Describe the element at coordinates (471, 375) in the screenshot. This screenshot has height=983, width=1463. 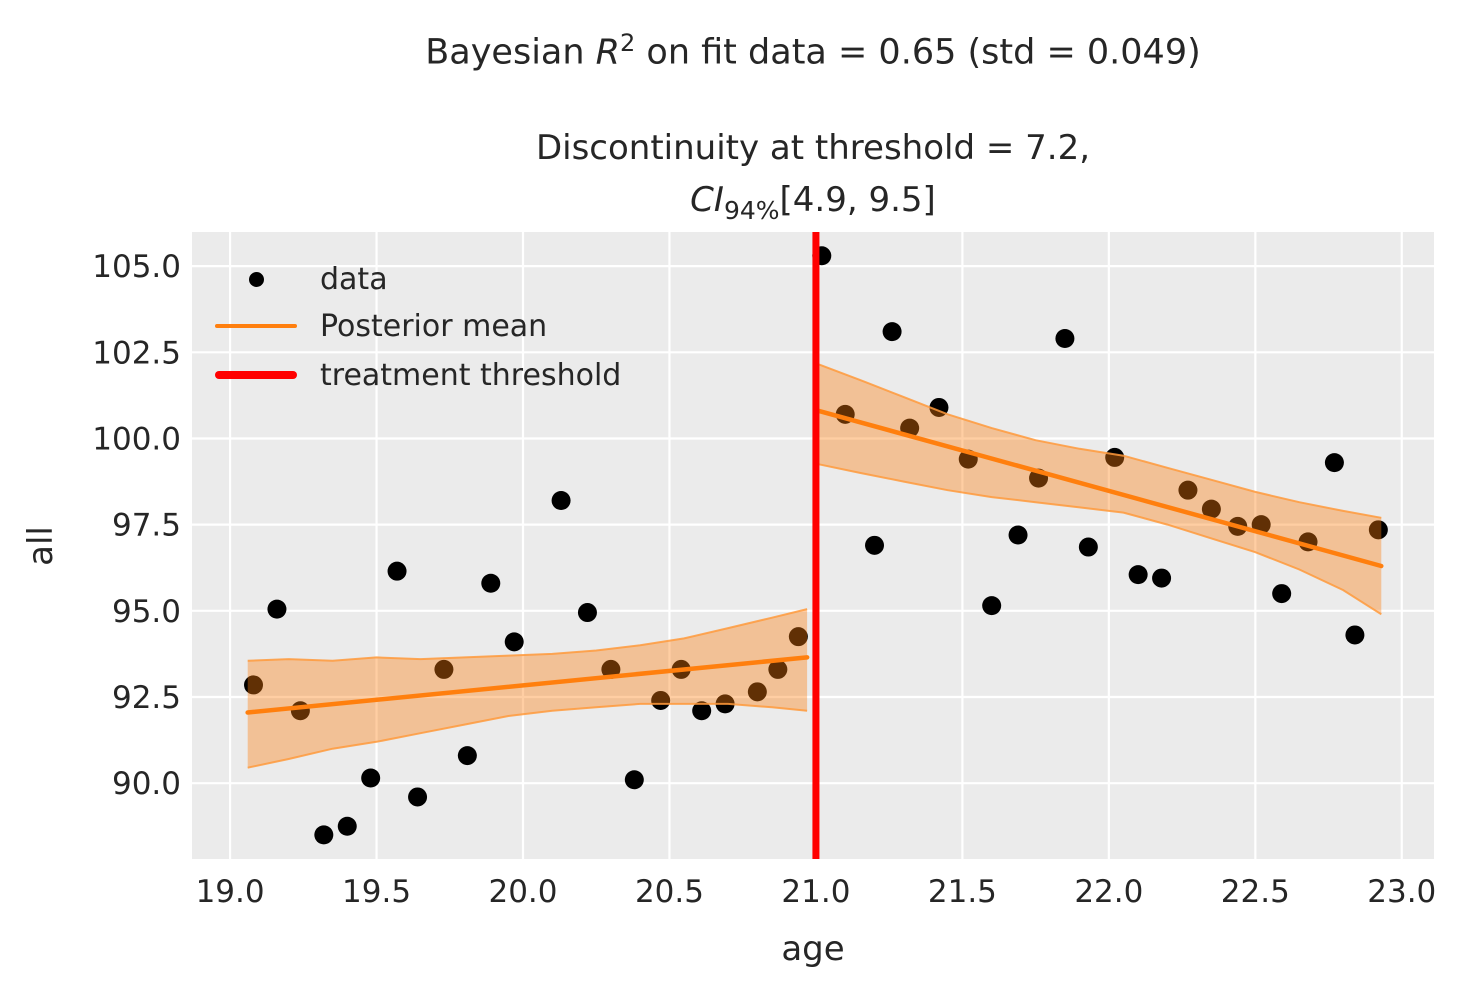
I see `legend-label: treatment threshold` at that location.